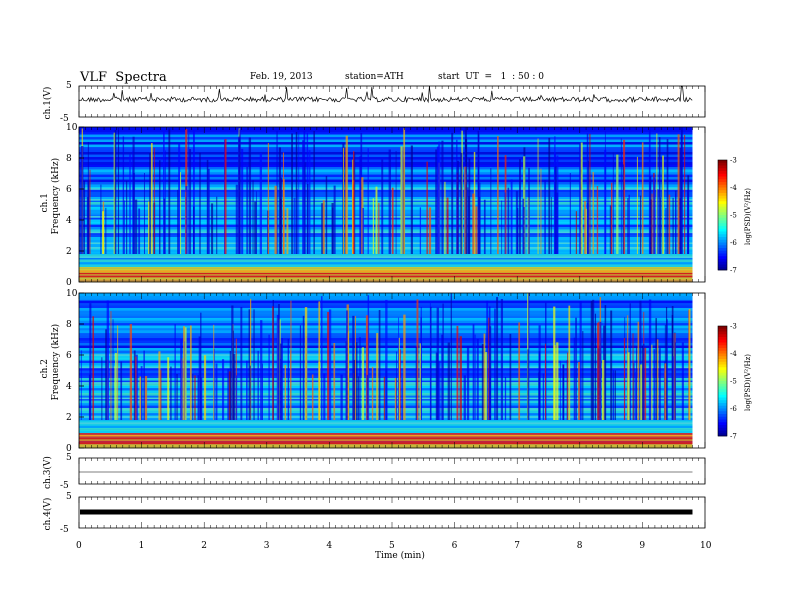 The width and height of the screenshot is (792, 612). I want to click on ch1-spec-ytick-label: 0, so click(69, 283).